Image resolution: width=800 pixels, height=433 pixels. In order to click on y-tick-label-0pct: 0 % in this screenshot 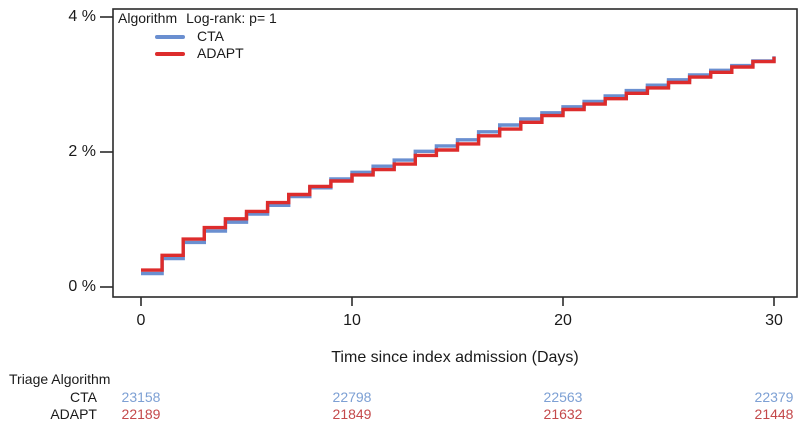, I will do `click(82, 286)`.